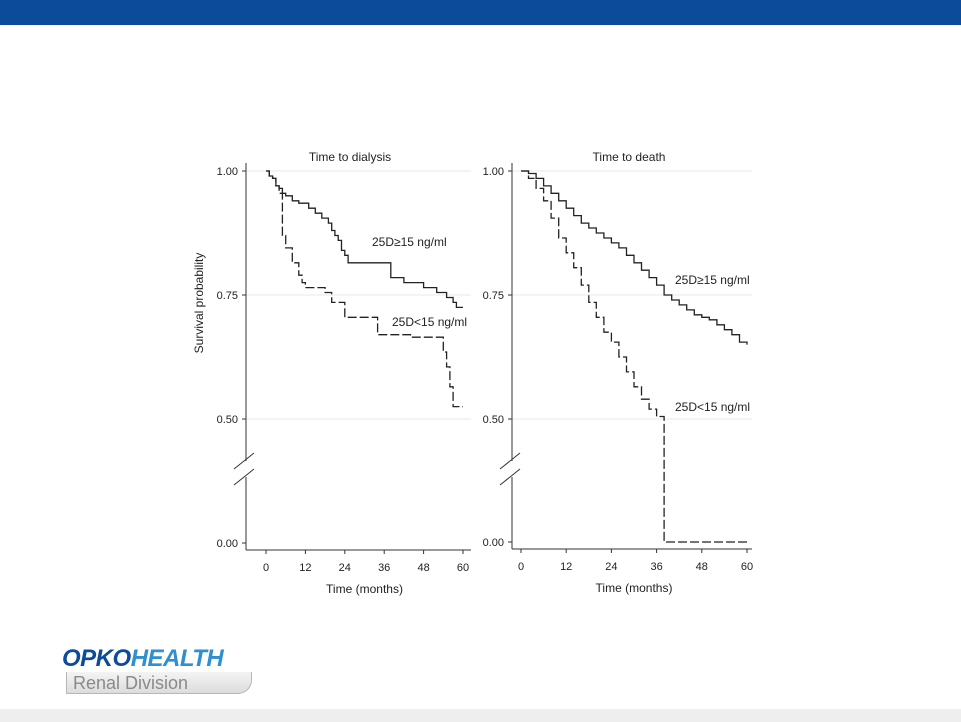 The width and height of the screenshot is (961, 722). Describe the element at coordinates (480, 715) in the screenshot. I see `footer-bar` at that location.